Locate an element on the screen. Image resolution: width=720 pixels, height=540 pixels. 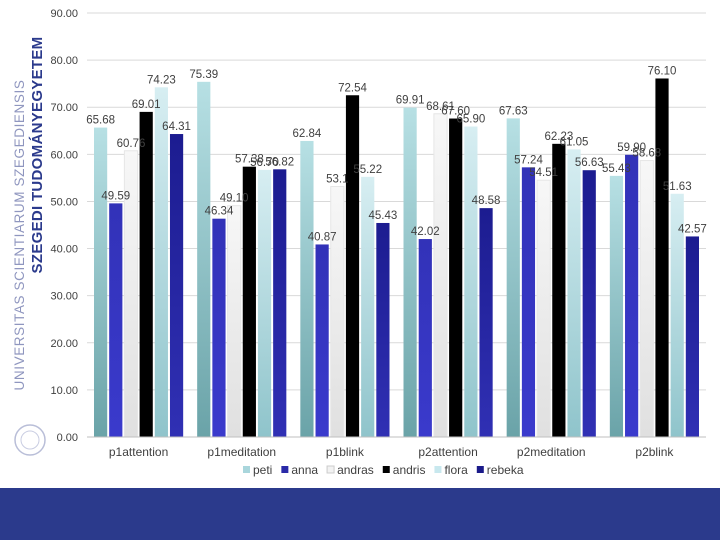
legend-swatch-andris is located at coordinates (386, 469).